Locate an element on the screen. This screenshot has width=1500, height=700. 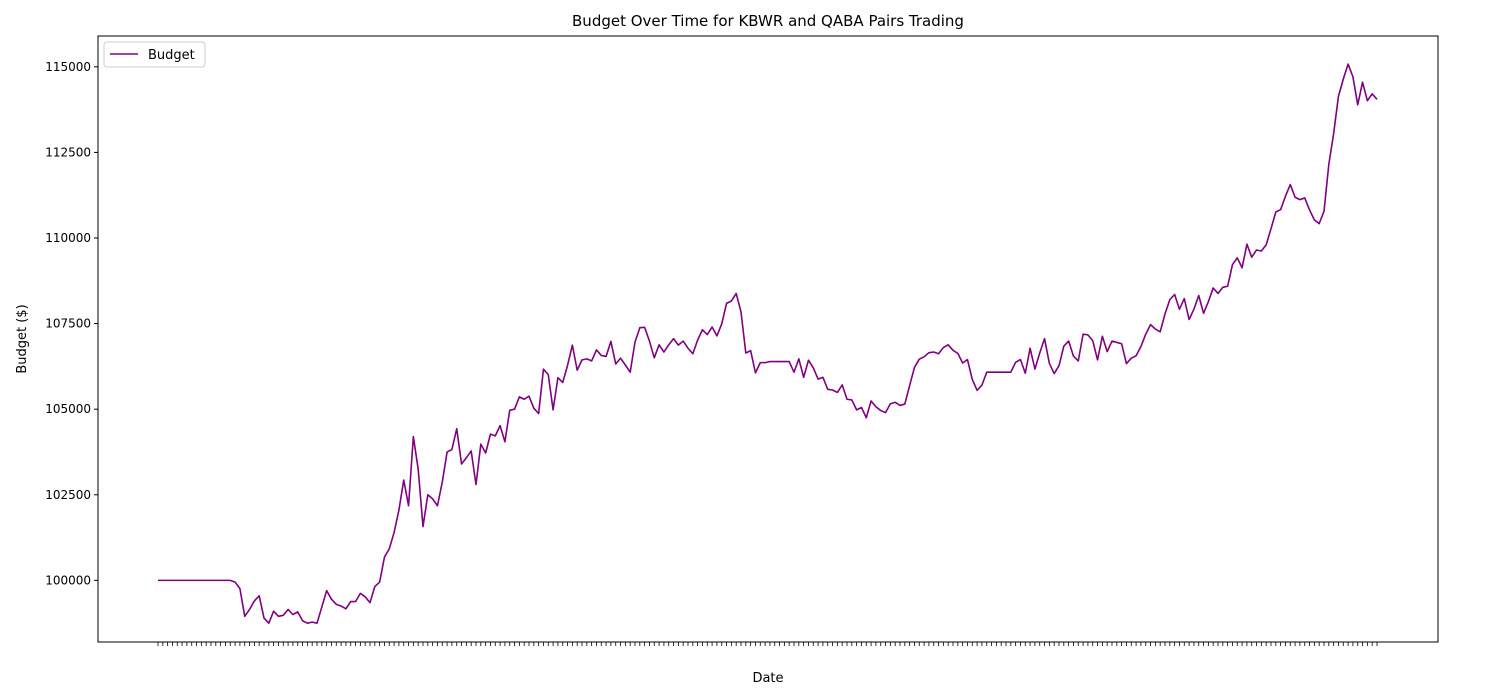
x-axis-label: Date is located at coordinates (767, 678).